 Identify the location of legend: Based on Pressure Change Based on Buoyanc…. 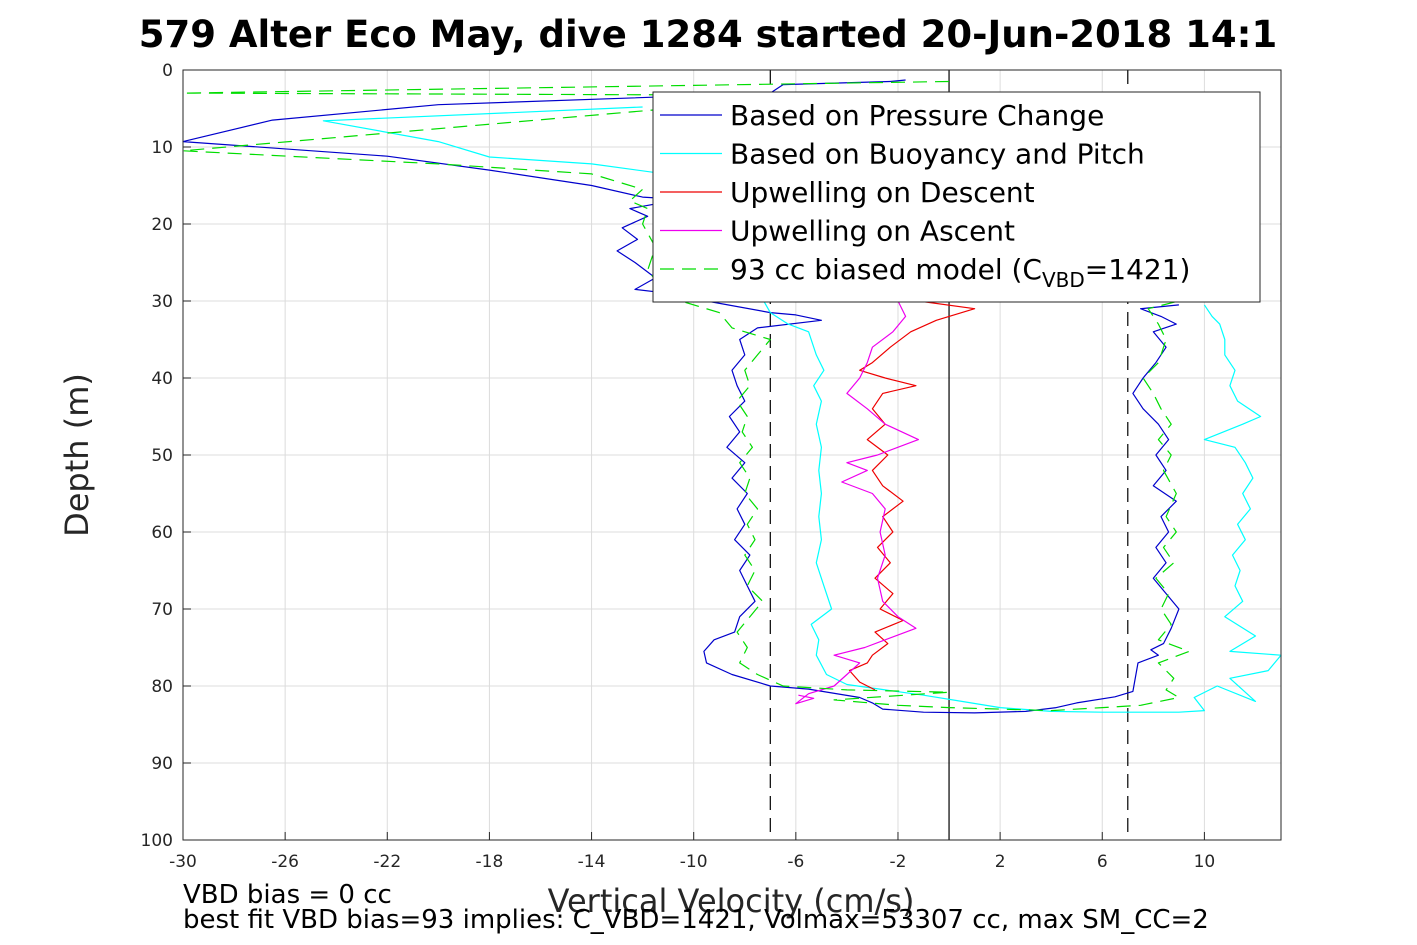
(956, 197).